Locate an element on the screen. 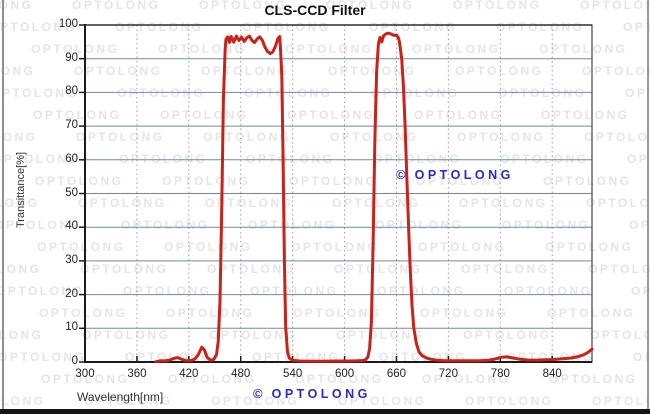  optolong-brand-bottom: © OPTOLONG is located at coordinates (312, 393).